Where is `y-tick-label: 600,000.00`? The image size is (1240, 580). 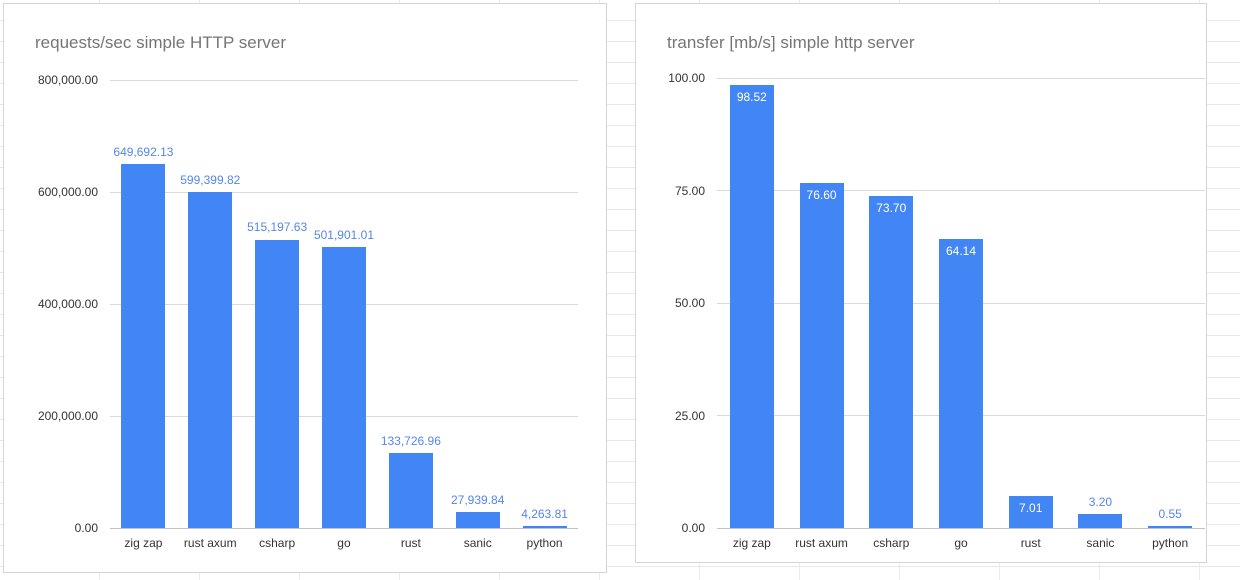 y-tick-label: 600,000.00 is located at coordinates (67, 192).